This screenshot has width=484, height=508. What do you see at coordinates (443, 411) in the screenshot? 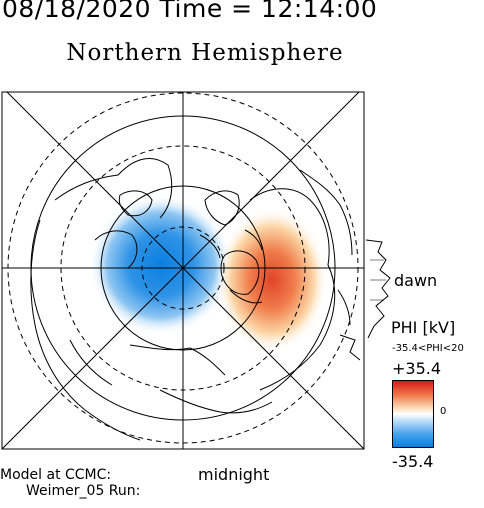
I see `legend-zero: 0` at bounding box center [443, 411].